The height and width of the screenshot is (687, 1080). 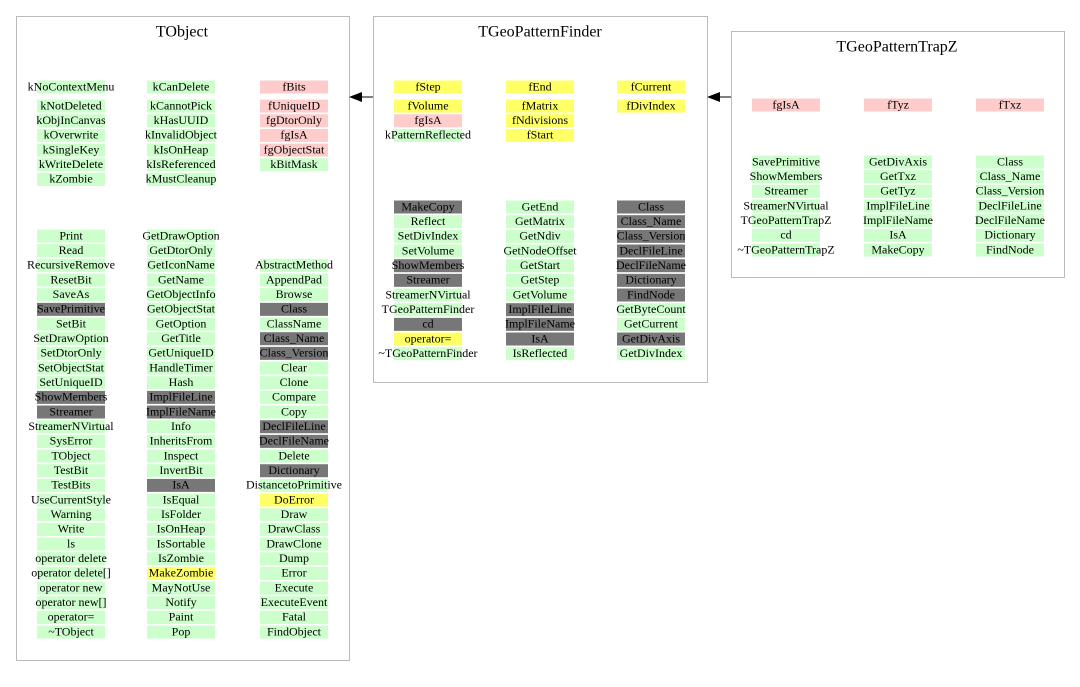 I want to click on member-label: Draw, so click(x=294, y=514).